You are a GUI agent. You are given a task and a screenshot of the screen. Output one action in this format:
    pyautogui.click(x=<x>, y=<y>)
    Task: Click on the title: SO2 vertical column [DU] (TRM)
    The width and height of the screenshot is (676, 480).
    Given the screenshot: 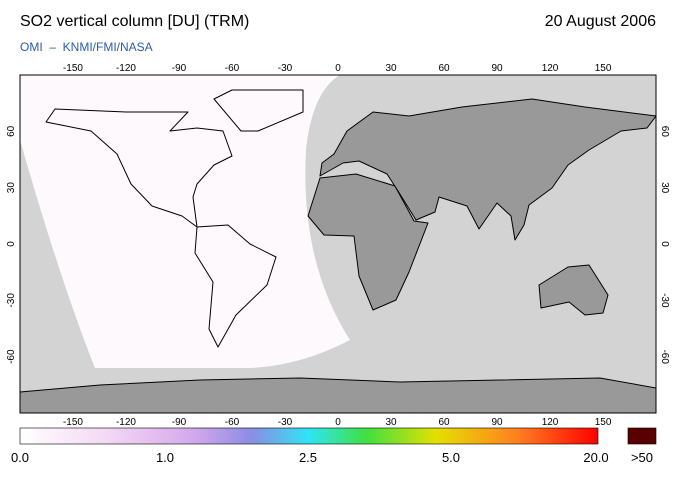 What is the action you would take?
    pyautogui.click(x=134, y=21)
    